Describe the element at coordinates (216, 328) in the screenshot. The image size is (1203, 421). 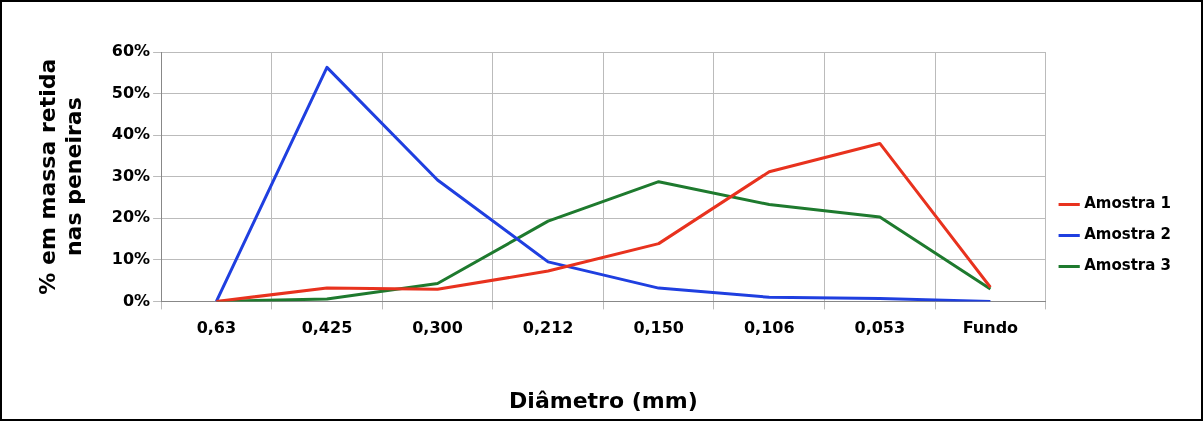
I see `x-tick-label: 0,63` at that location.